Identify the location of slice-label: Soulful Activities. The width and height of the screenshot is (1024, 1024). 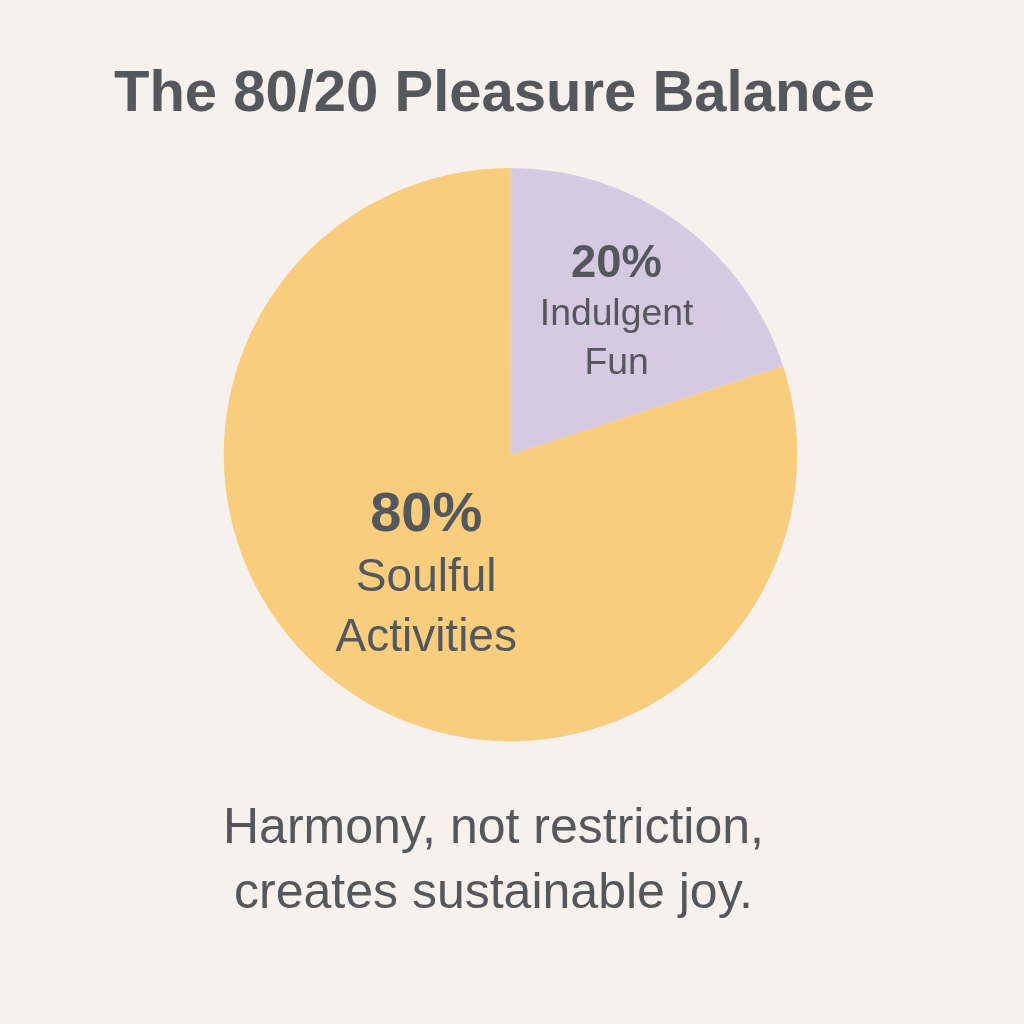
(426, 605).